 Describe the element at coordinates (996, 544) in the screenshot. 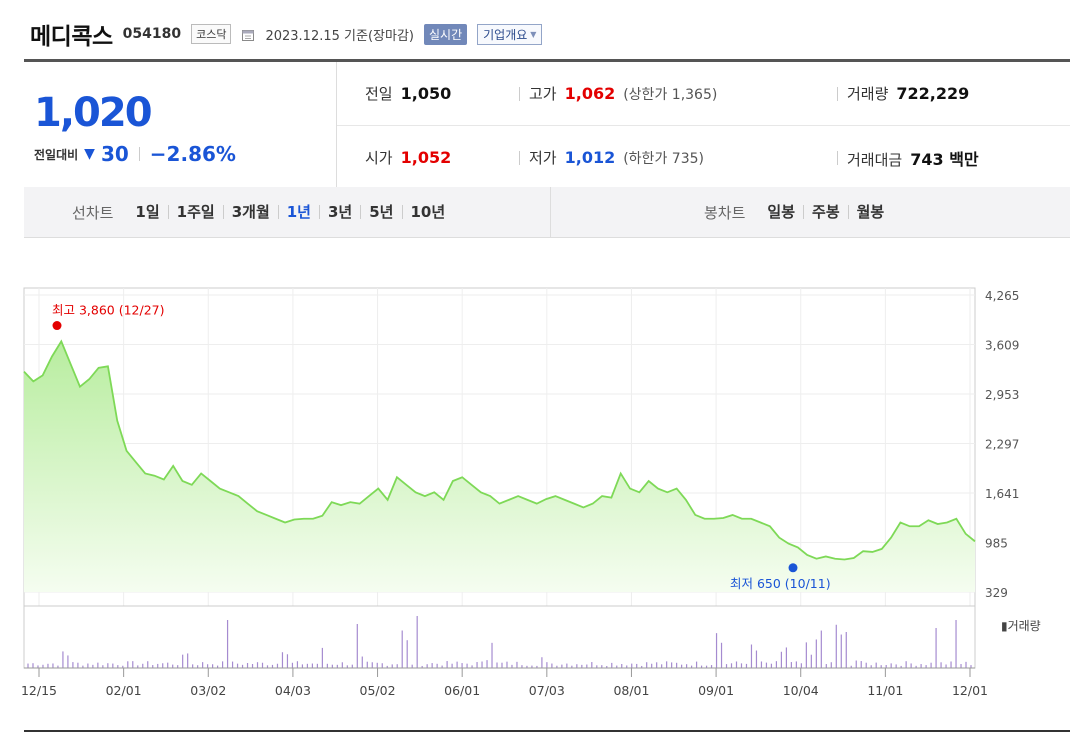

I see `y-tick-label: 985` at that location.